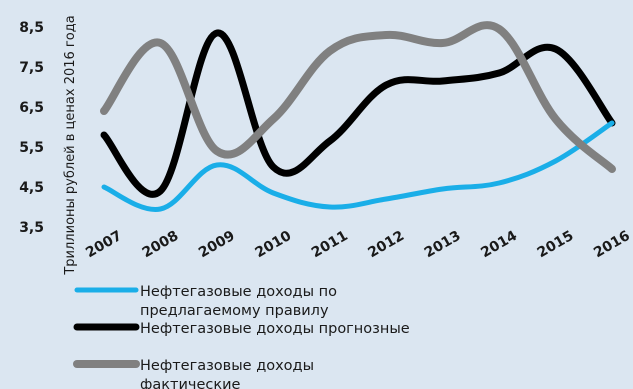  Describe the element at coordinates (612, 244) in the screenshot. I see `x-tick-label: 2016` at that location.